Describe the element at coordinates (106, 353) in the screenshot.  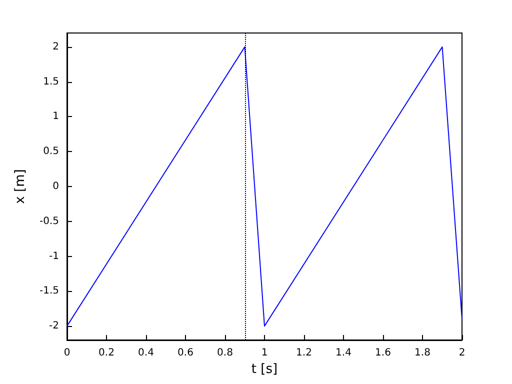
I see `x-tick-label: 0.2` at that location.